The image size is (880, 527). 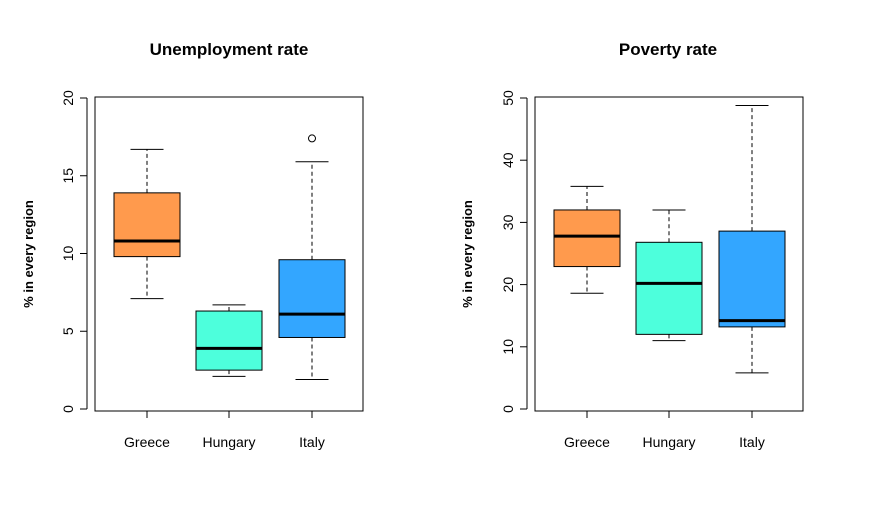 I want to click on chart-title: Unemployment rate, so click(x=229, y=49).